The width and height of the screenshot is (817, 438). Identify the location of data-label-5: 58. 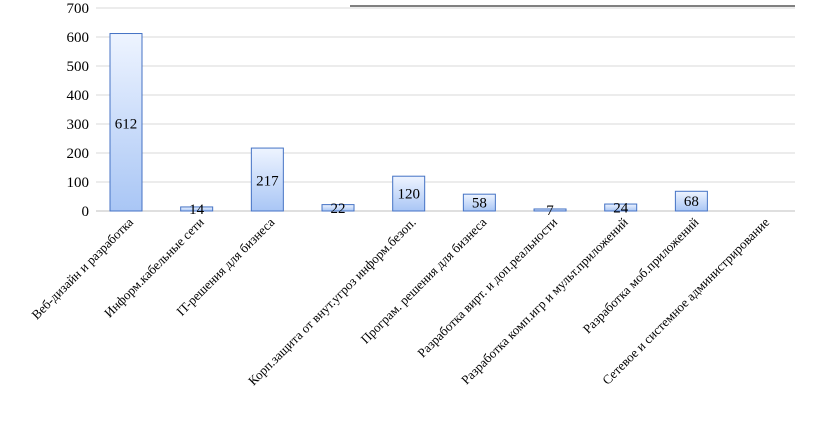
(479, 204).